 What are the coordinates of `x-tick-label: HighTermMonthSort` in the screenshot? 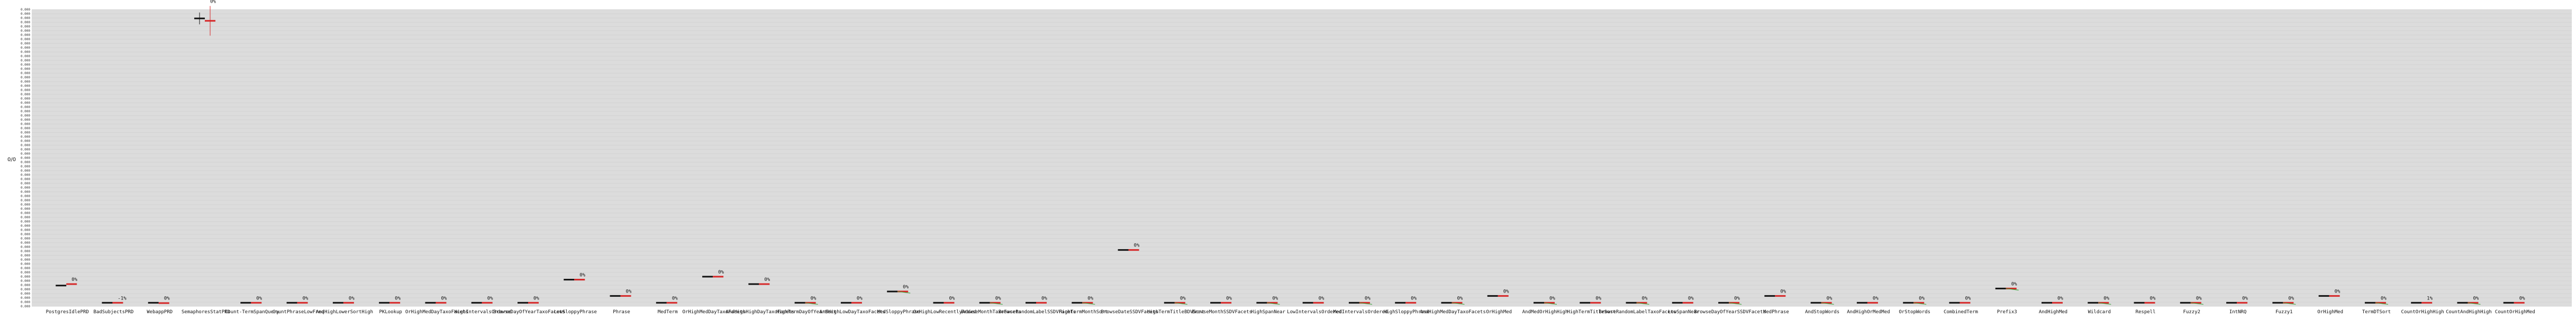 It's located at (1083, 312).